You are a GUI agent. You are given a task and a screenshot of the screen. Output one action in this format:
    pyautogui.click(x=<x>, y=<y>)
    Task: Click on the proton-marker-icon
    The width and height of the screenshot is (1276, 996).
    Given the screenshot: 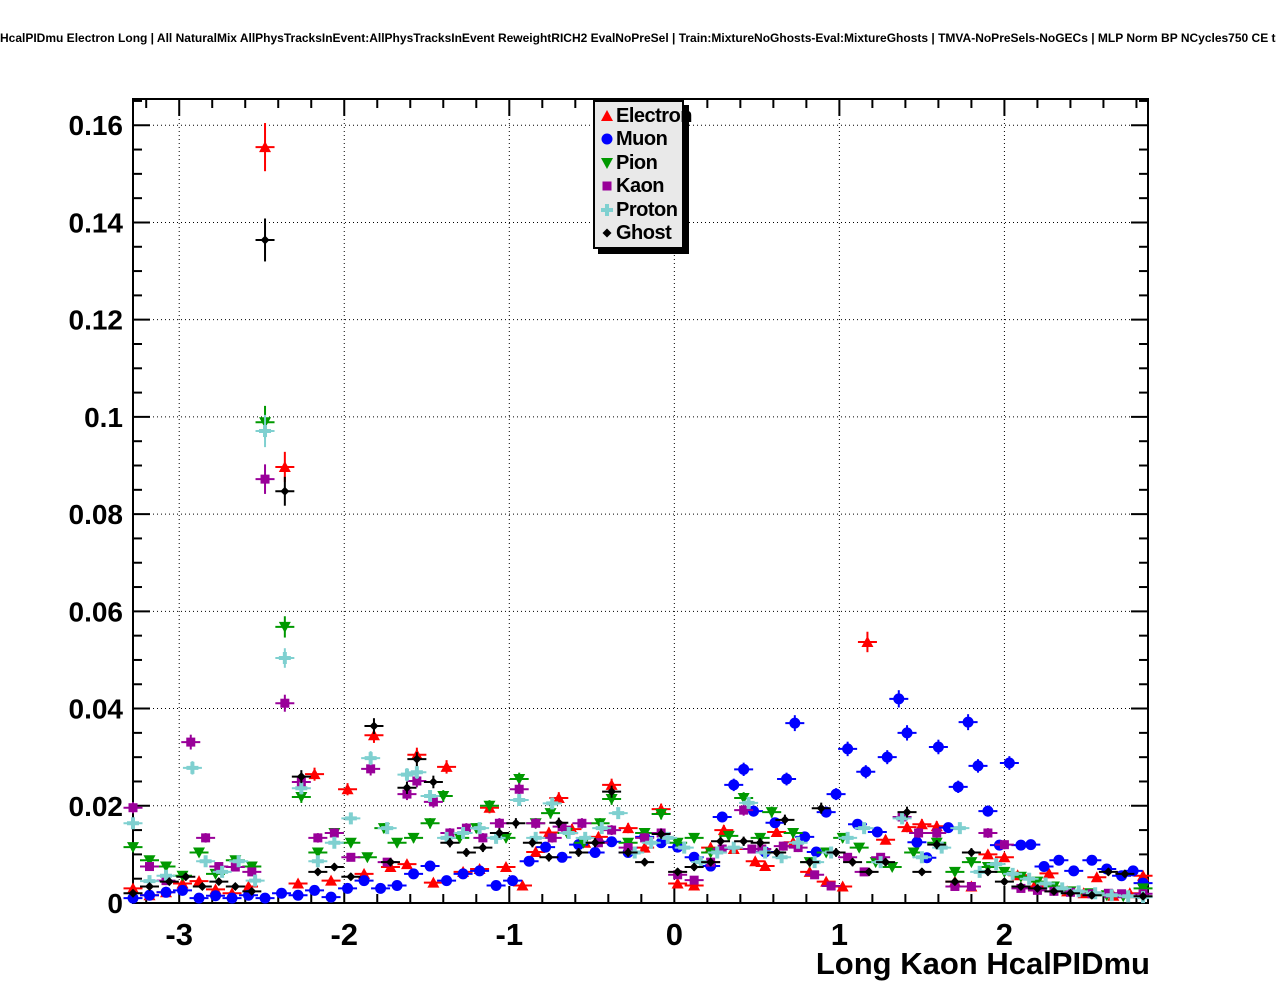 What is the action you would take?
    pyautogui.click(x=607, y=210)
    